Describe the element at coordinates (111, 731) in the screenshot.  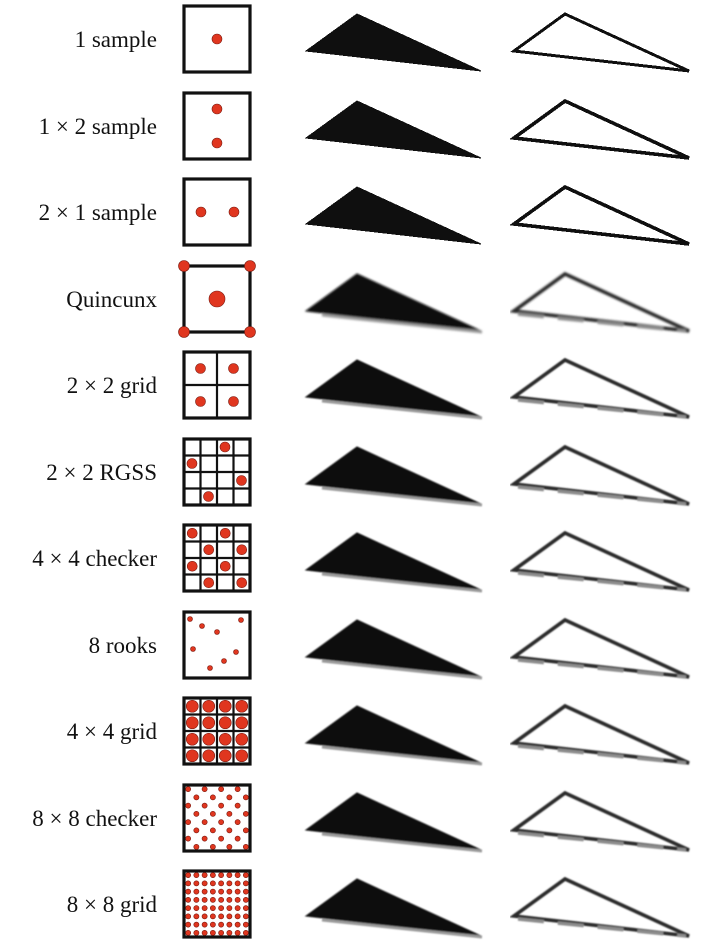
I see `pattern-label: 4 × 4 grid` at that location.